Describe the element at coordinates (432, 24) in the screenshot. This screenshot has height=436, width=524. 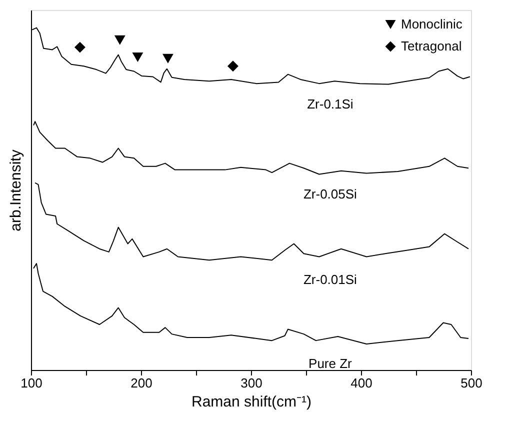
I see `legend-label: Monoclinic` at that location.